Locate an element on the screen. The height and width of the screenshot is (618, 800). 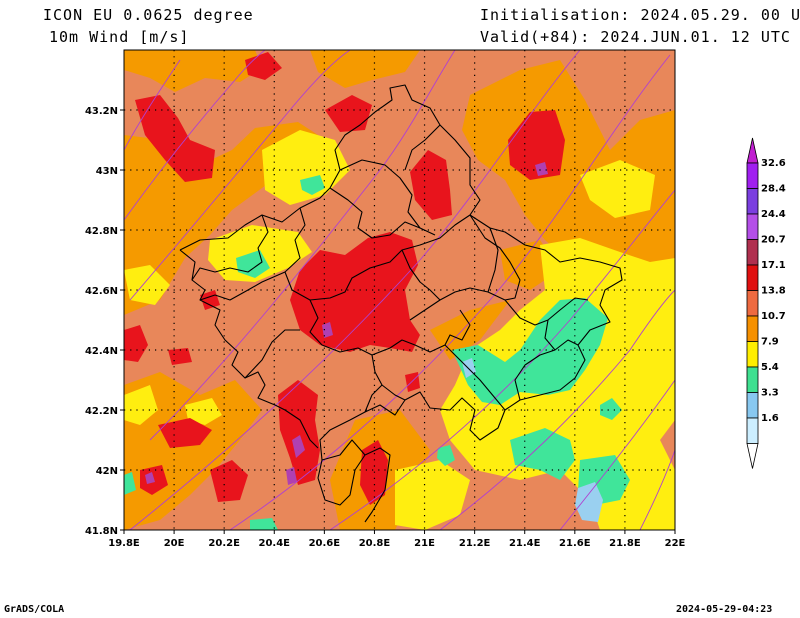
legend-level-label: 13.8 is located at coordinates (773, 291).